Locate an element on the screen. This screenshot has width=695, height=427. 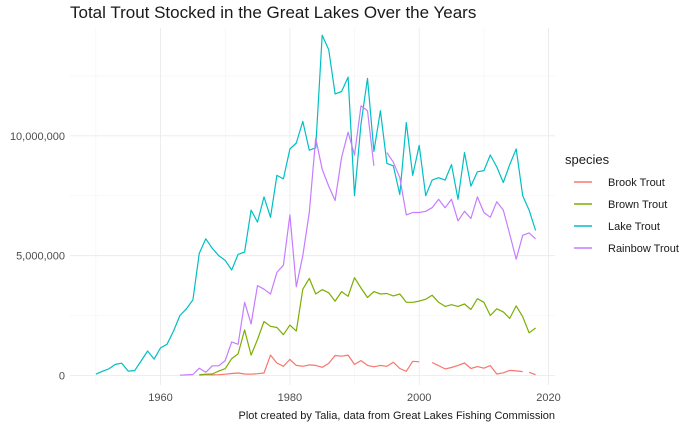
legend-label-lake-trout: Lake Trout is located at coordinates (634, 227).